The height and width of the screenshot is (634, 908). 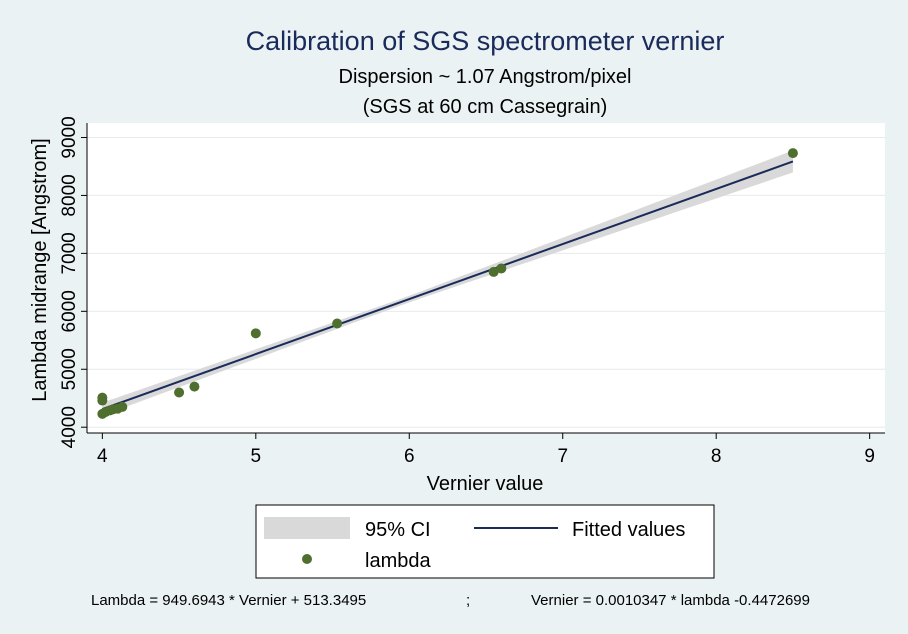 I want to click on legend-label-fit: Fitted values, so click(x=628, y=530).